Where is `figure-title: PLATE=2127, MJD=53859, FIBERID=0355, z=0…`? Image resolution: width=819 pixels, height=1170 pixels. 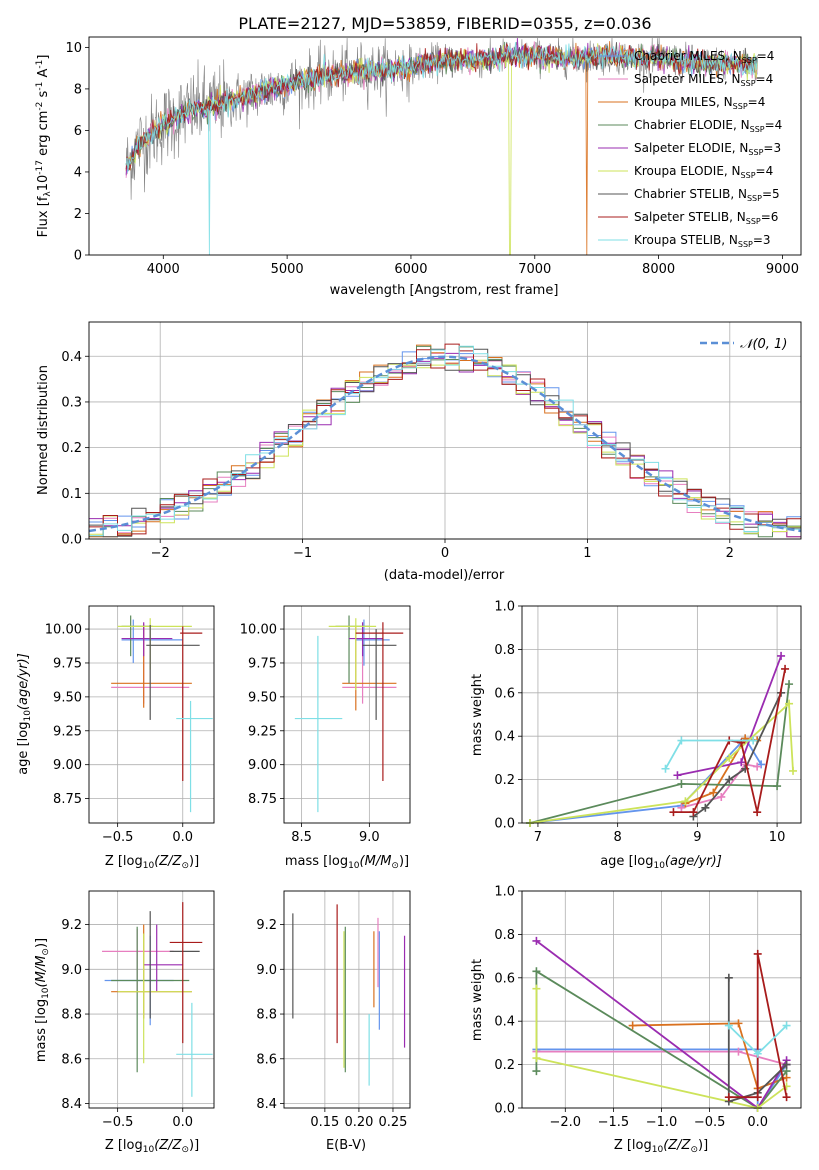 figure-title: PLATE=2127, MJD=53859, FIBERID=0355, z=0… is located at coordinates (444, 23).